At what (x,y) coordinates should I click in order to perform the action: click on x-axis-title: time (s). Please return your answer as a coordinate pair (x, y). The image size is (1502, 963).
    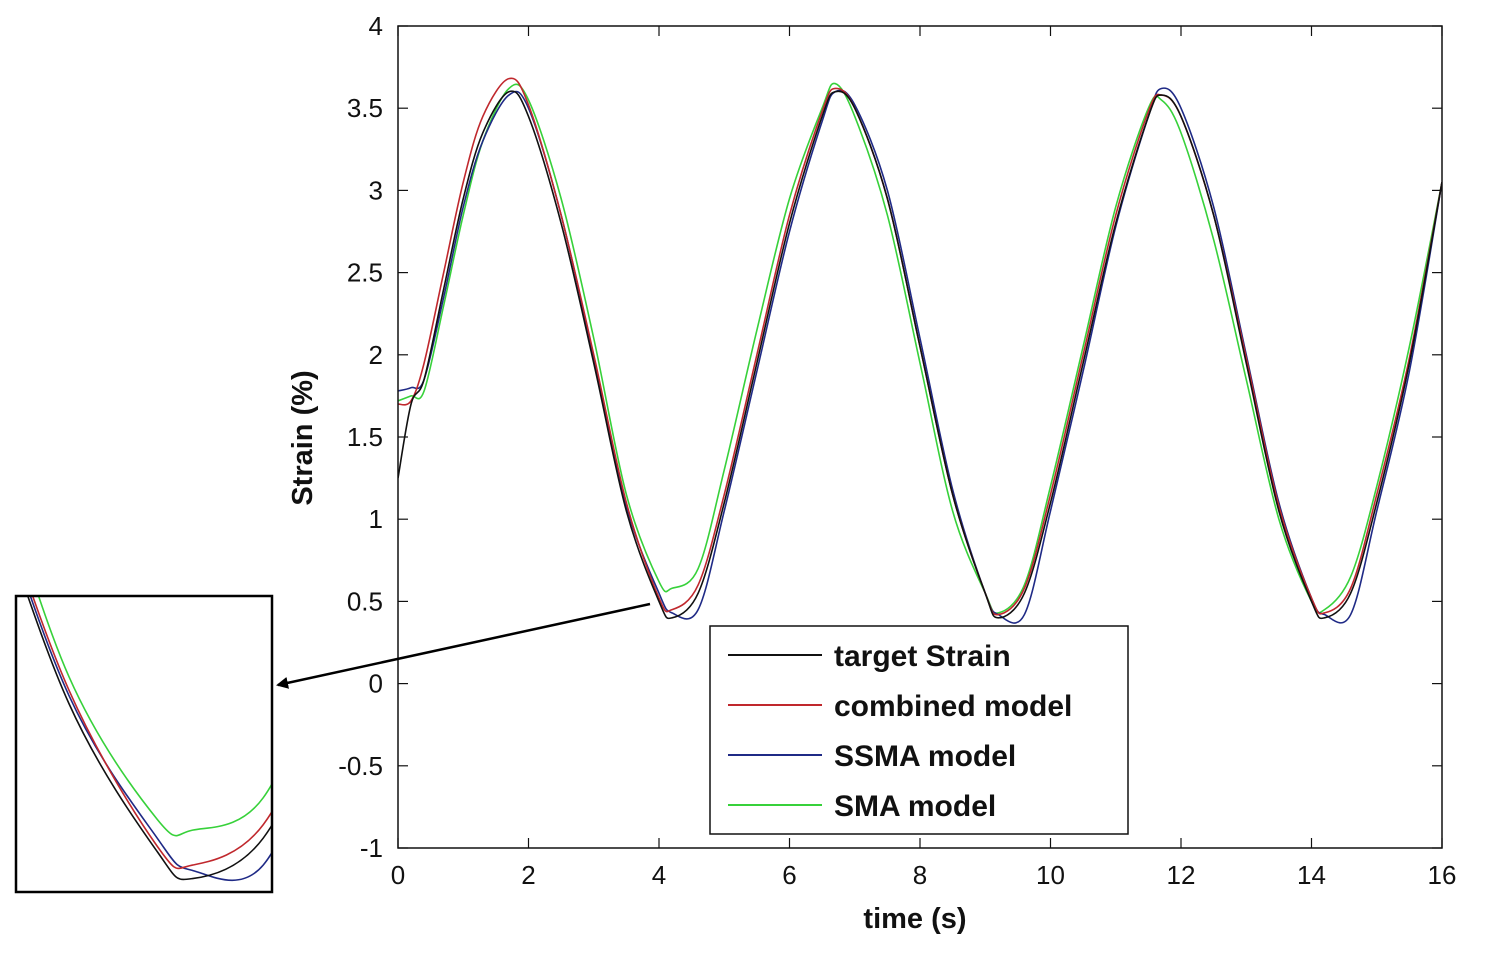
    Looking at the image, I should click on (914, 919).